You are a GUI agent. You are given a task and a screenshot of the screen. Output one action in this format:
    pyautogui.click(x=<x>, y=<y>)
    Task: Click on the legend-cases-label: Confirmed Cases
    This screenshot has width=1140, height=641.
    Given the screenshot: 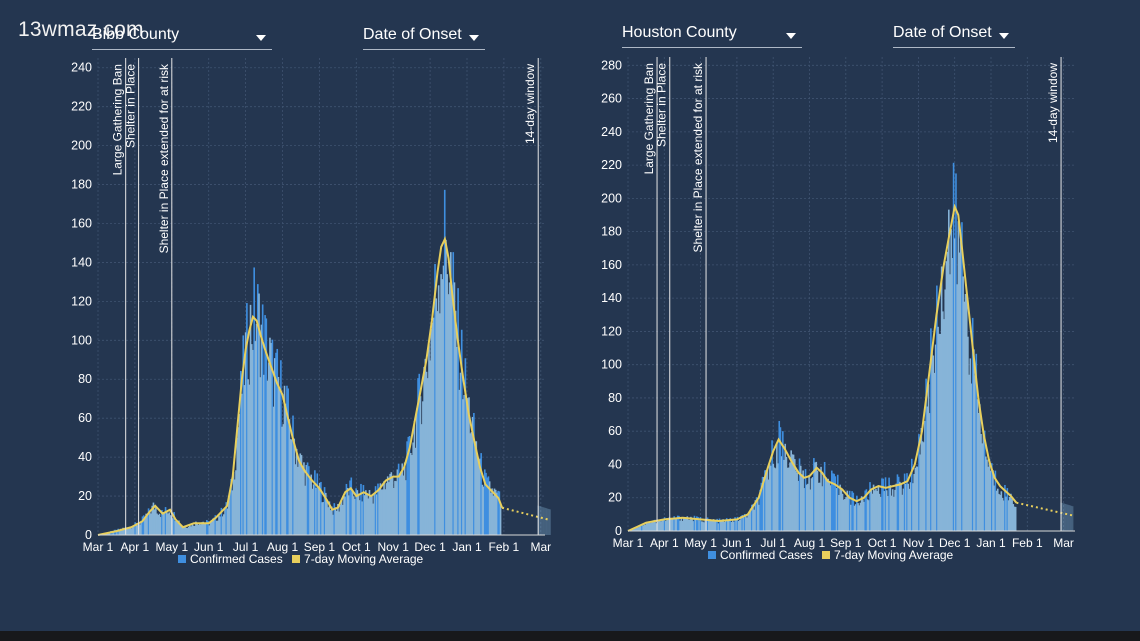 What is the action you would take?
    pyautogui.click(x=236, y=559)
    